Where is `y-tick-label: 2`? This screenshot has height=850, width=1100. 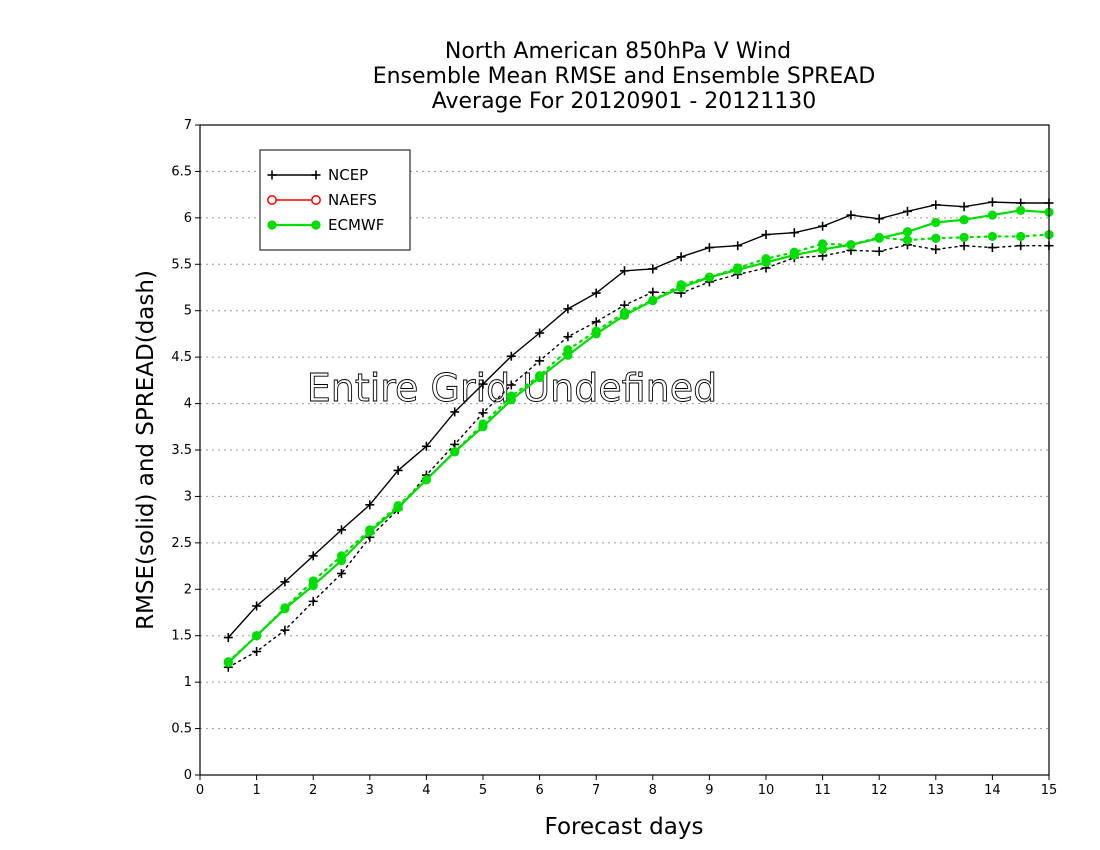 y-tick-label: 2 is located at coordinates (188, 589).